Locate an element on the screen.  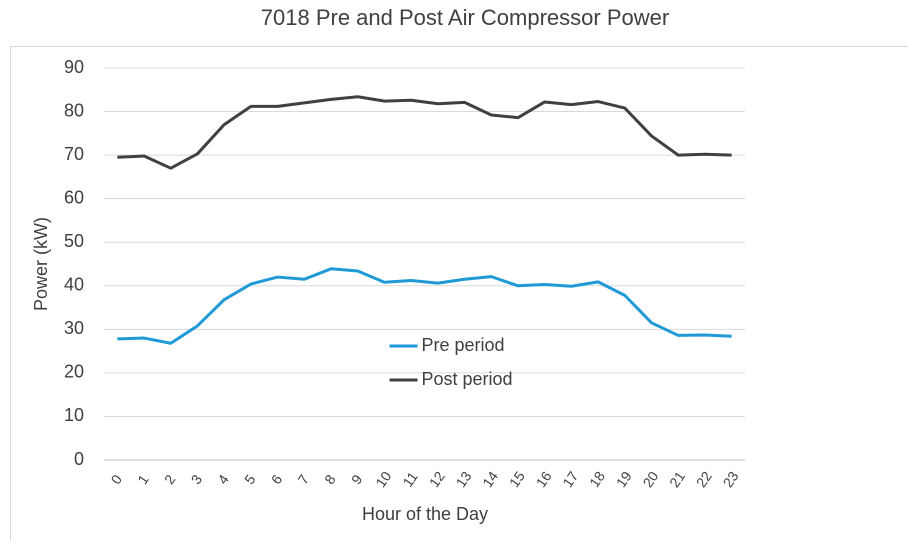
y-tick-label: 60 is located at coordinates (74, 197).